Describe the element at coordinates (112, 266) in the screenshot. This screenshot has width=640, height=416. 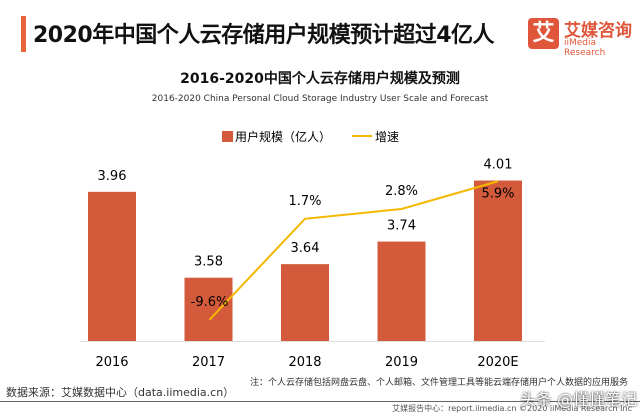
I see `bar-2016` at that location.